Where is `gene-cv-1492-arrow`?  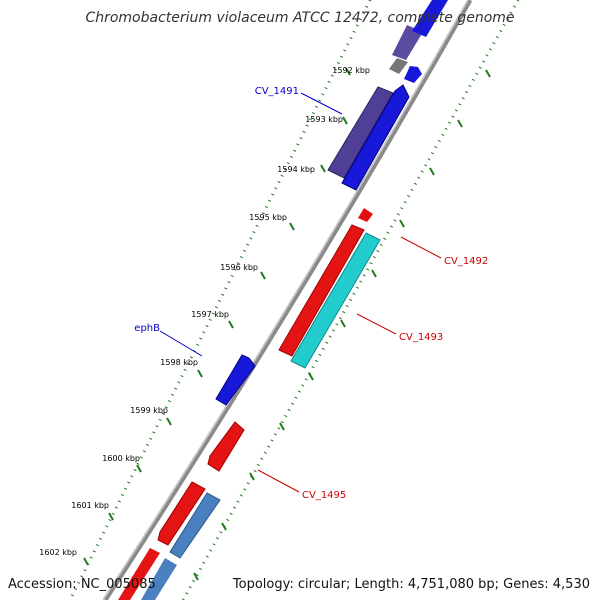 gene-cv-1492-arrow is located at coordinates (321, 290).